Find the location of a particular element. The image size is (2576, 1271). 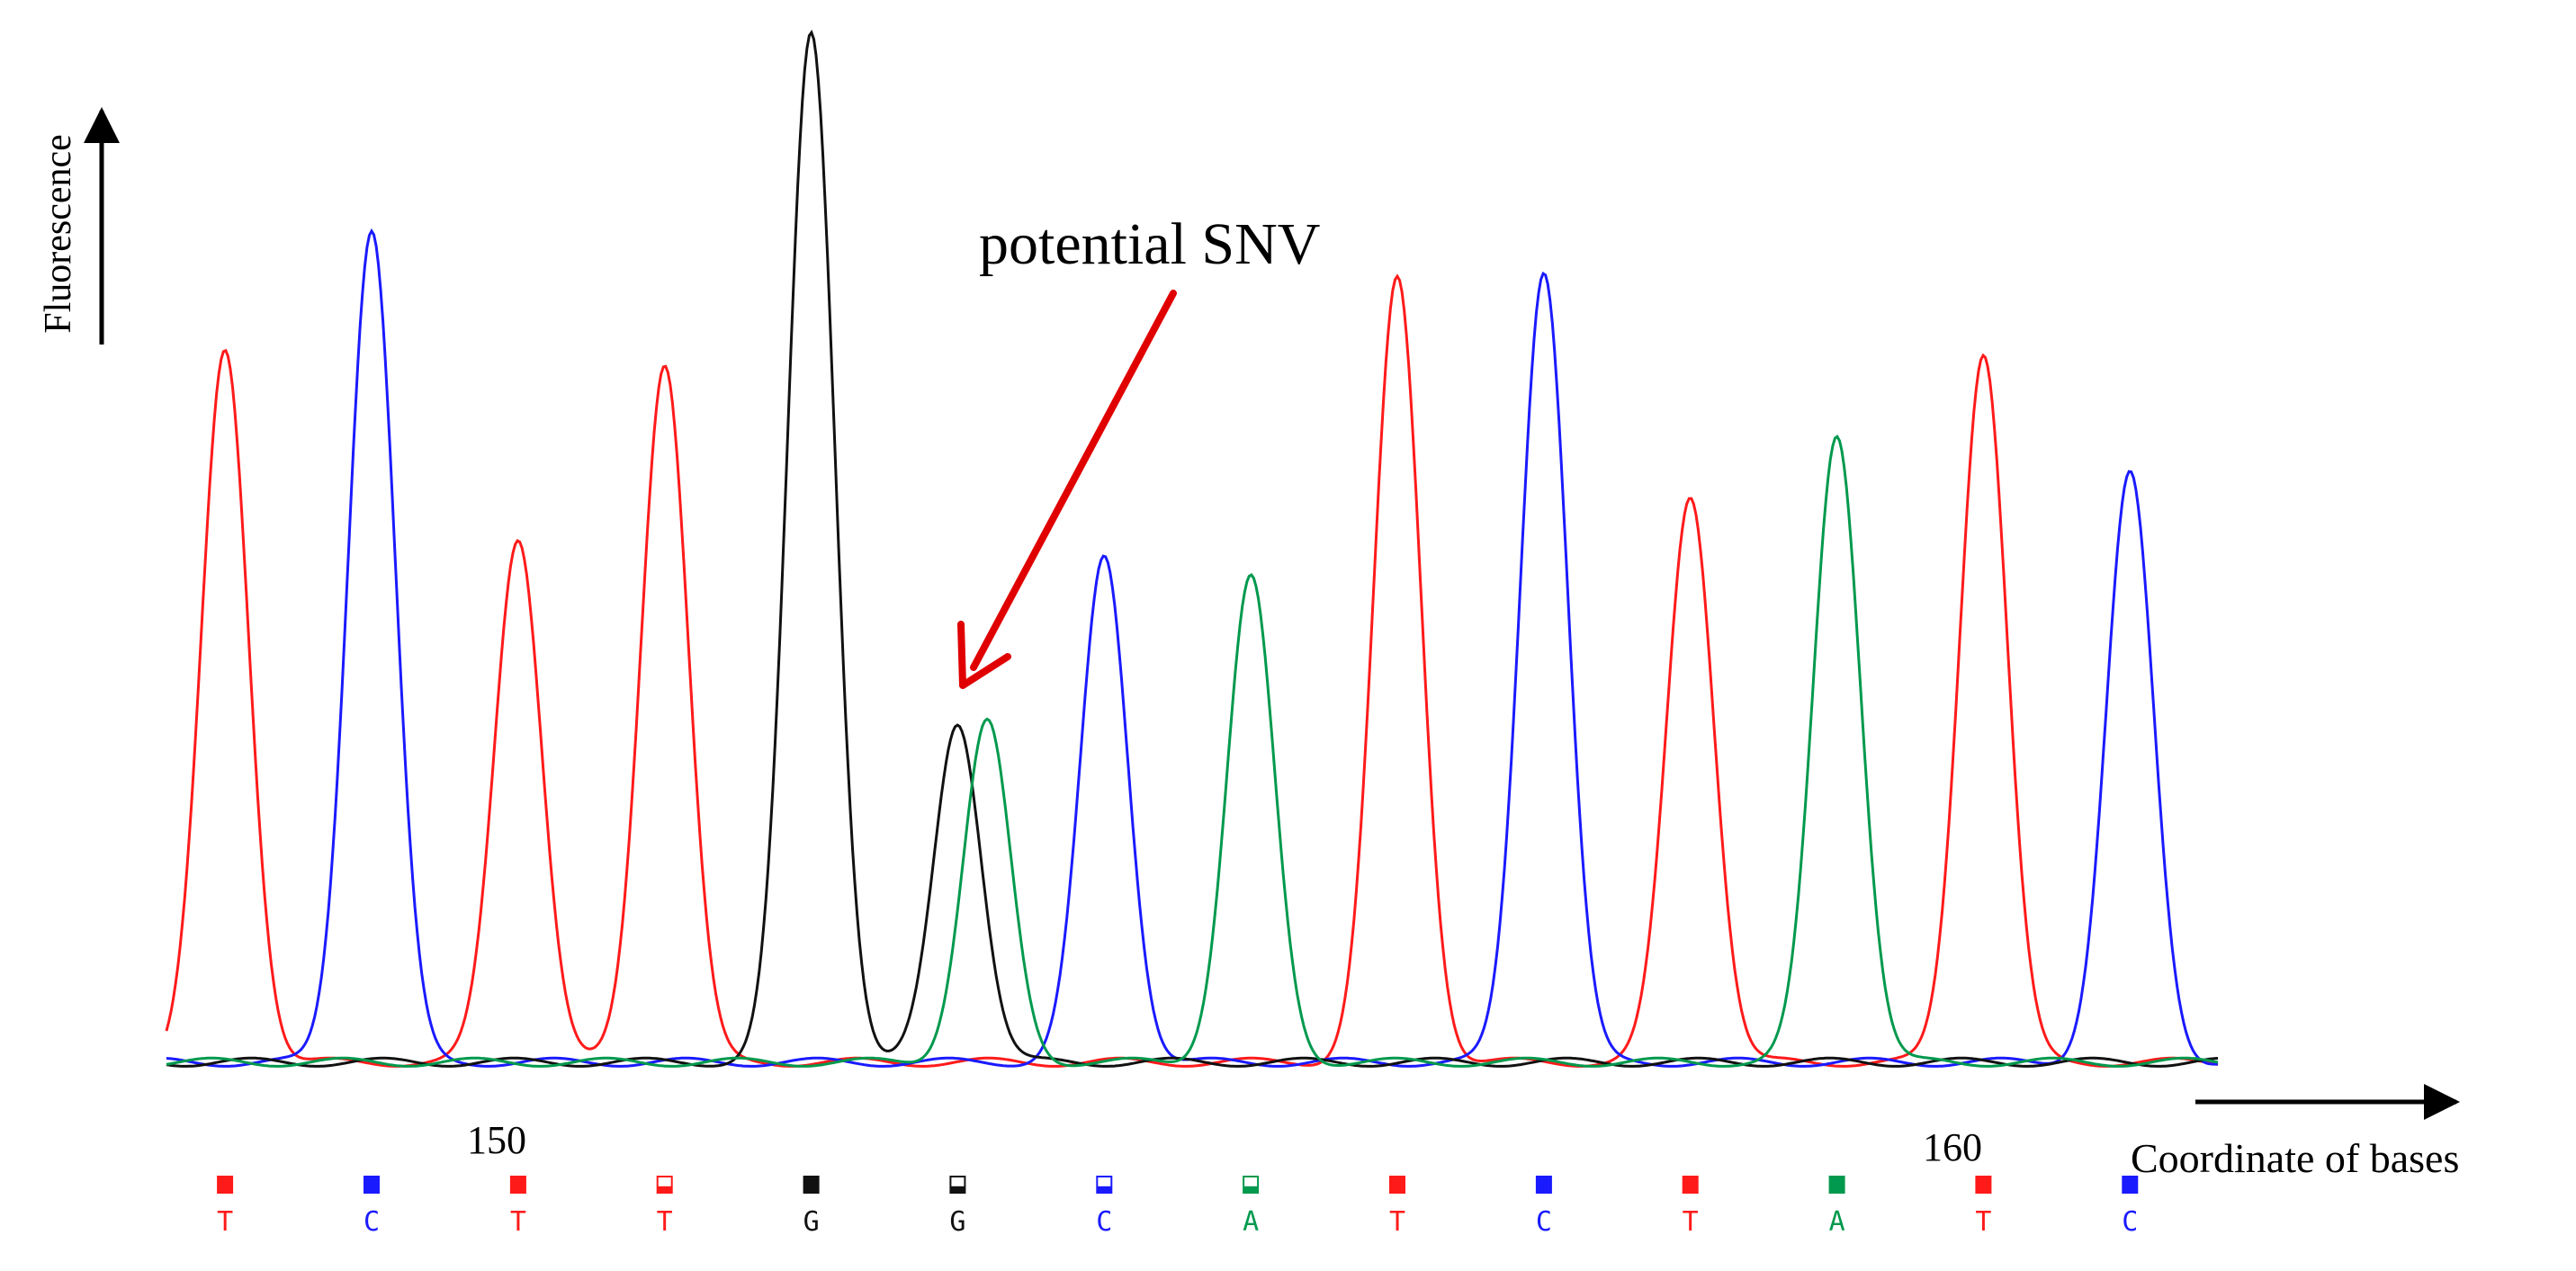

base-call-7: A is located at coordinates (1251, 1222).